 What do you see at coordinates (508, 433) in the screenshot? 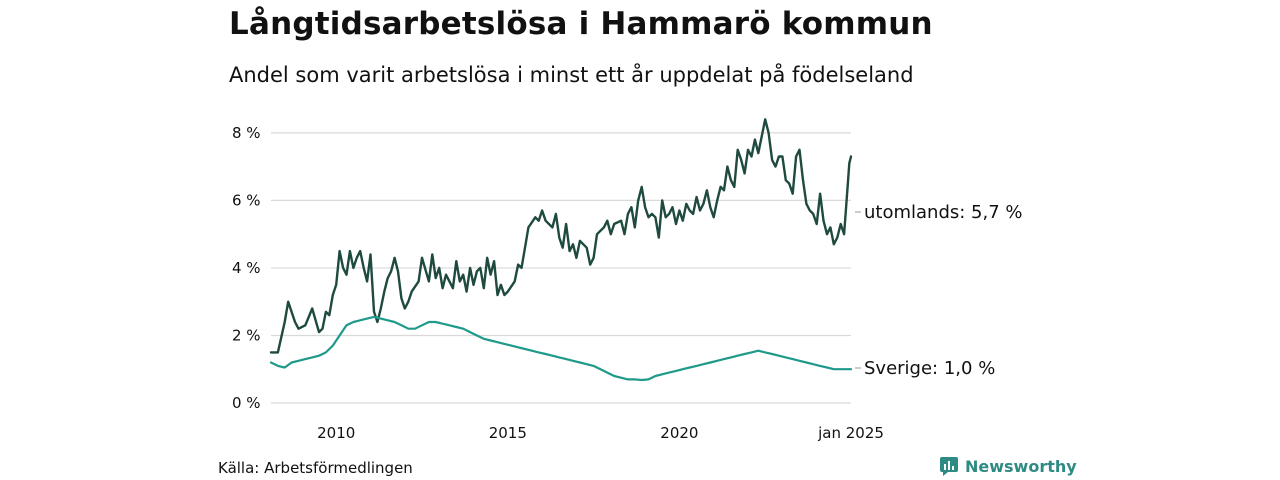
I see `x-tick-label: 2015` at bounding box center [508, 433].